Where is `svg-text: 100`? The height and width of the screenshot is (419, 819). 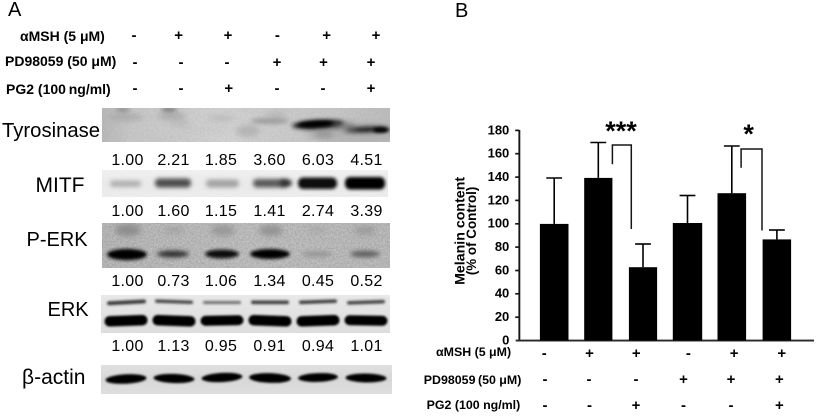
svg-text: 100 is located at coordinates (499, 223).